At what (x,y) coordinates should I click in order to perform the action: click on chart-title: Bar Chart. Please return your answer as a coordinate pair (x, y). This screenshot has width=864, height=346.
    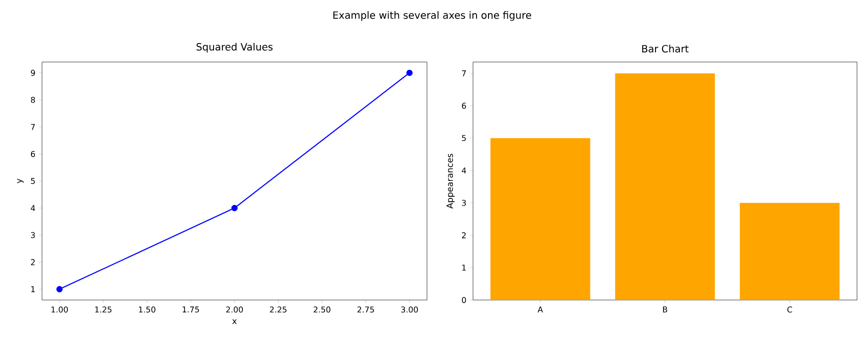
    Looking at the image, I should click on (665, 48).